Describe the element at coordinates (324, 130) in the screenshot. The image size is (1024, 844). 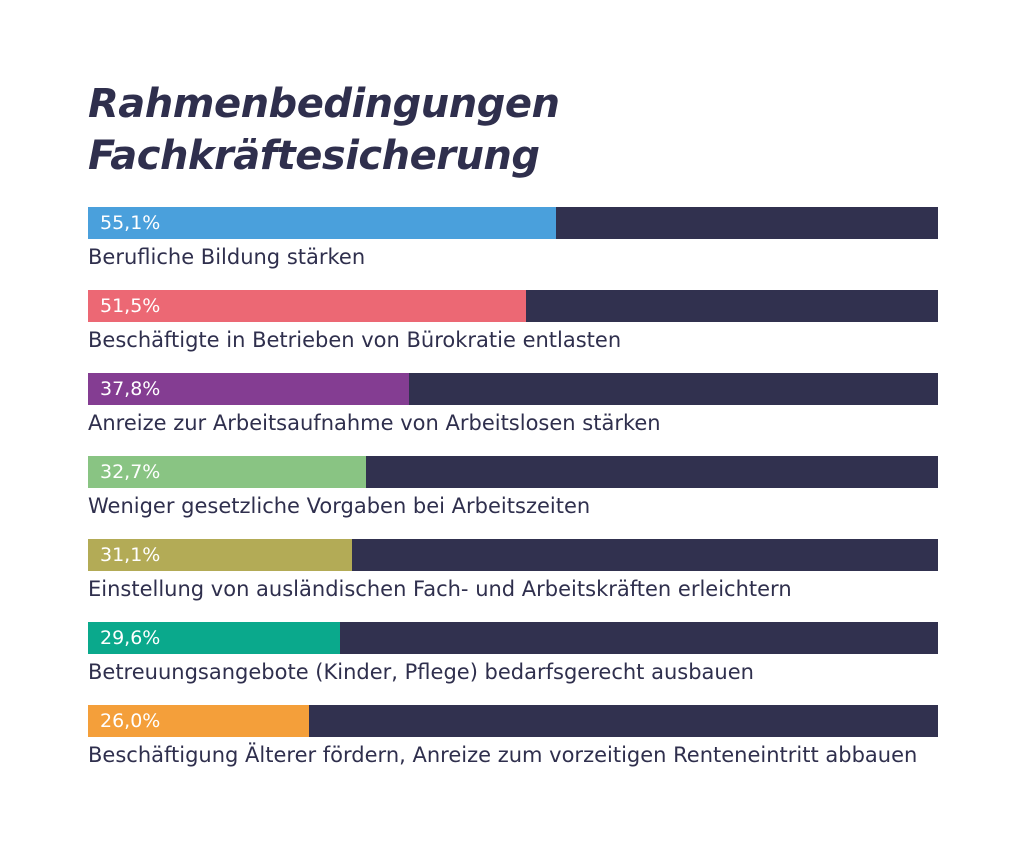
I see `chart-title: Rahmenbedingungen Fachkräftesicherung` at that location.